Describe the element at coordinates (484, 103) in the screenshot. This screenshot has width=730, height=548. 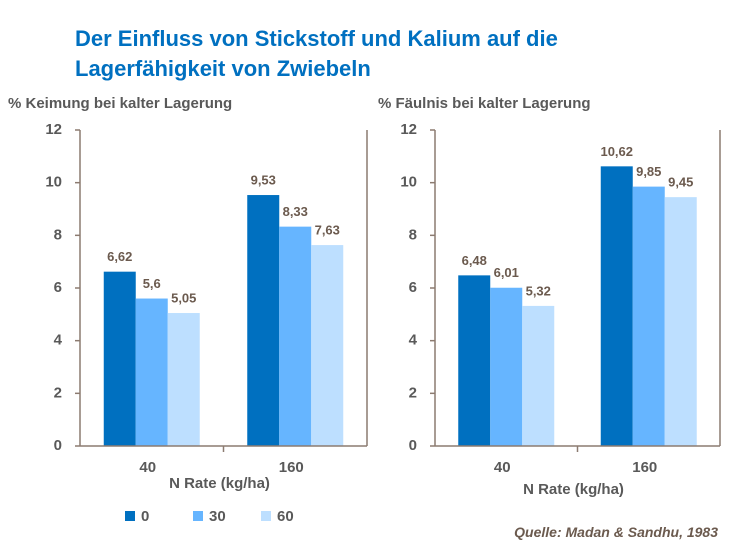
I see `y-axis-label: % Fäulnis bei kalter Lagerung` at that location.